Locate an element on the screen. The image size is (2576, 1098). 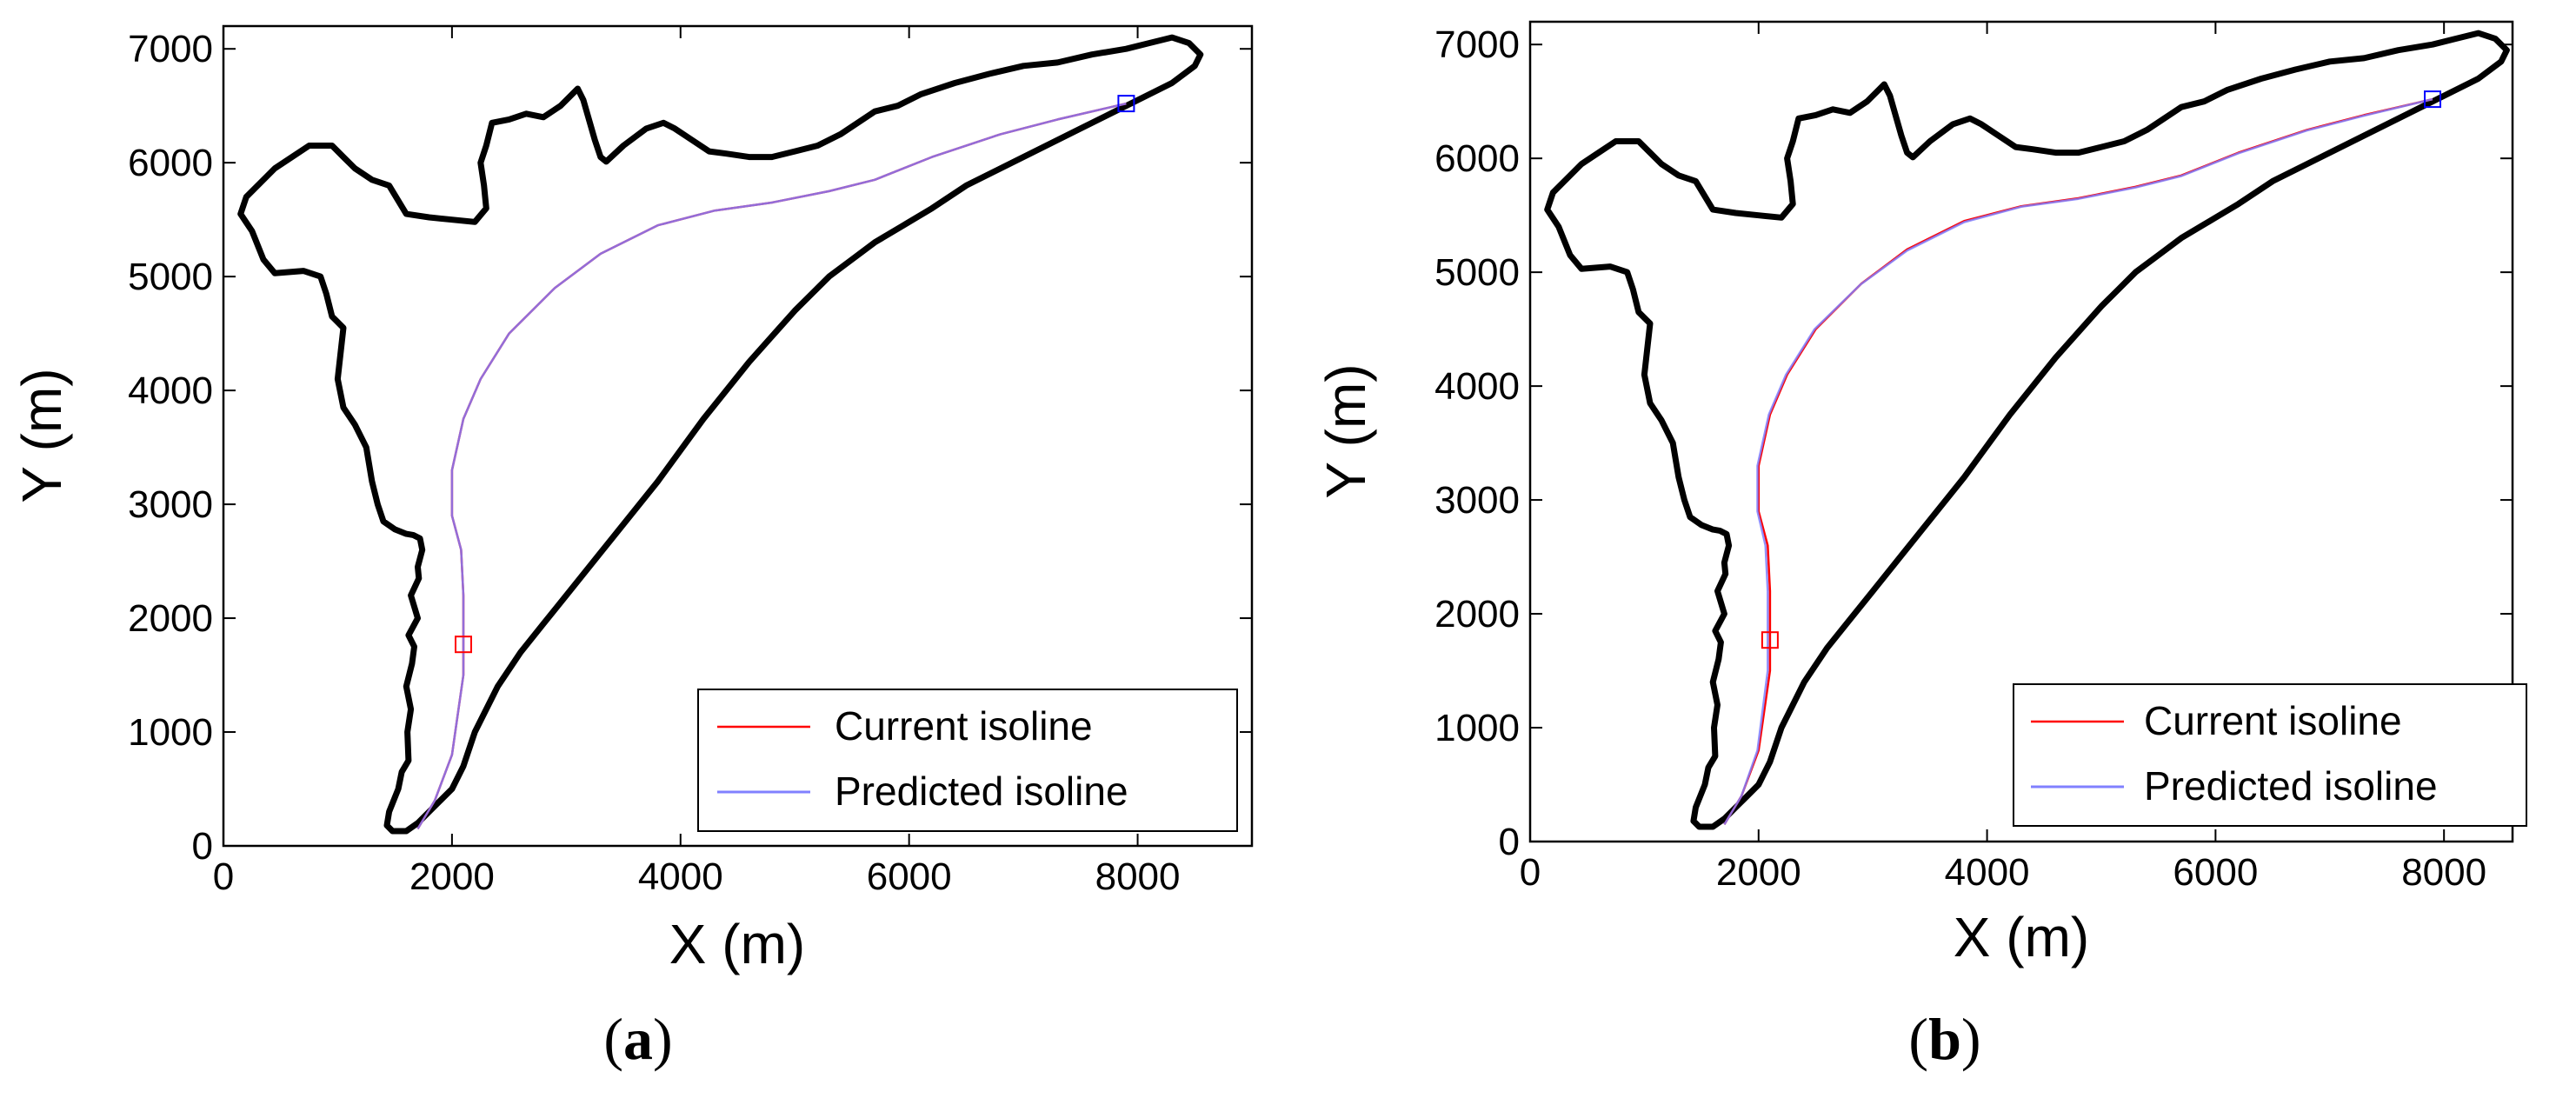
panel-label-a-letter: a is located at coordinates (638, 1039).